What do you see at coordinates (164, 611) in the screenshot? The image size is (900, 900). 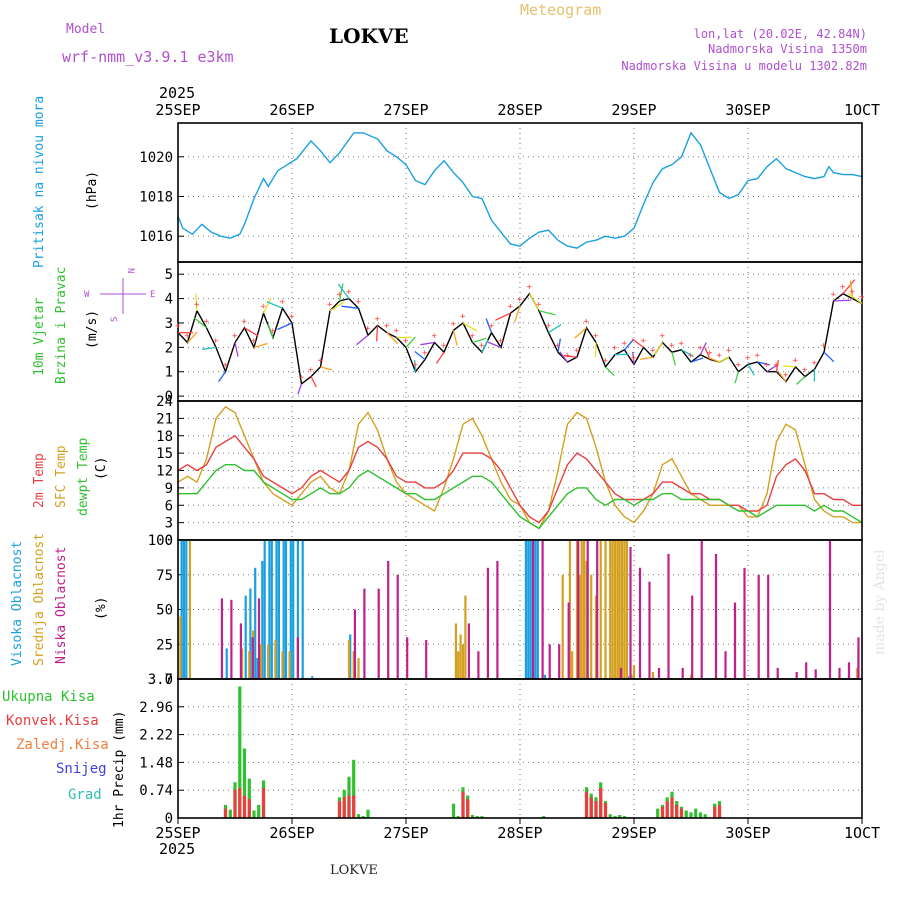 I see `clouds-ytick-label: 50` at bounding box center [164, 611].